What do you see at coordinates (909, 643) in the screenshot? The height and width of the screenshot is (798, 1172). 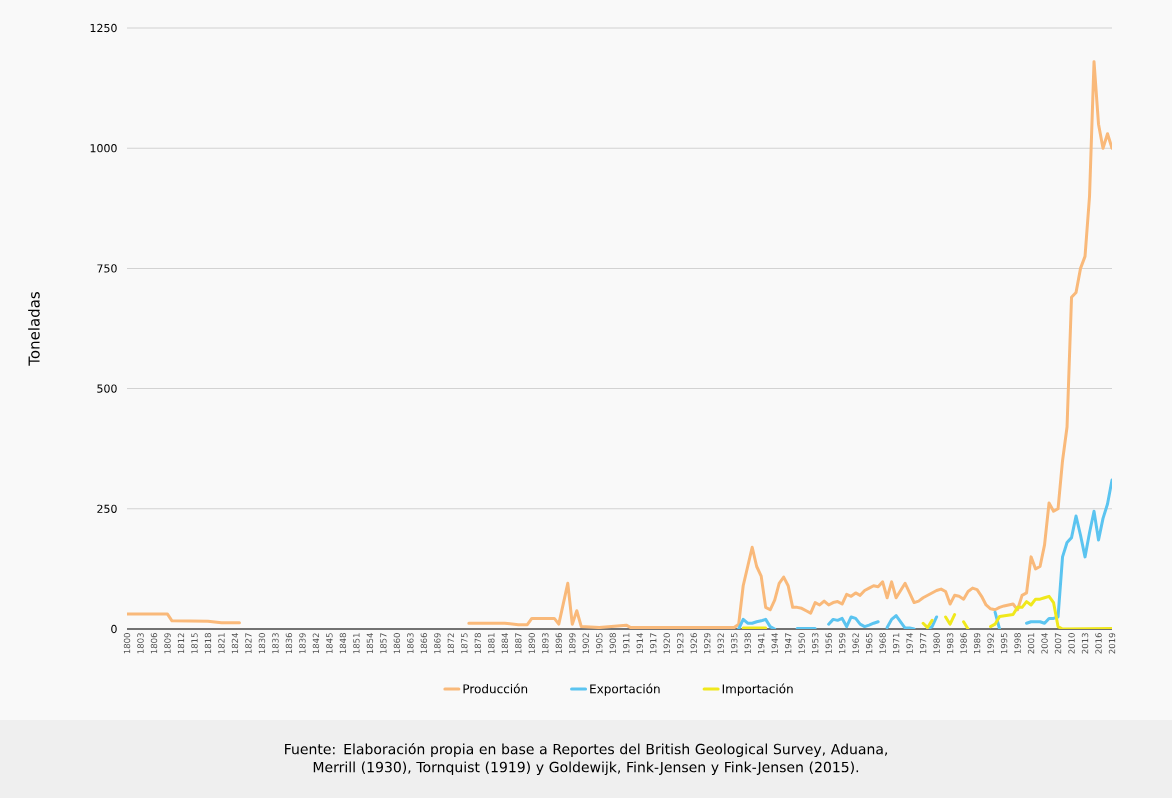 I see `x-tick-label: 1974` at bounding box center [909, 643].